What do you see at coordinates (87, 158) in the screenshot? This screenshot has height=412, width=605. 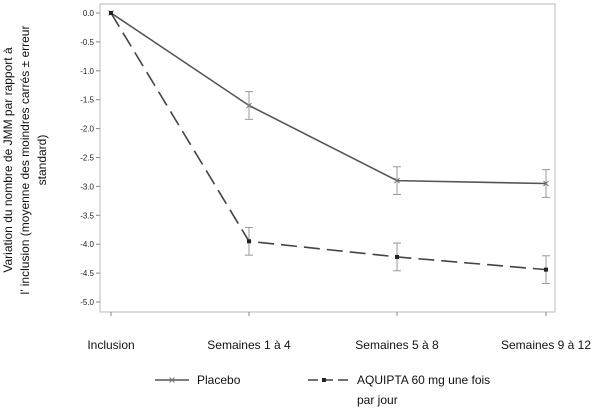 I see `y-tick-label: -2.5` at bounding box center [87, 158].